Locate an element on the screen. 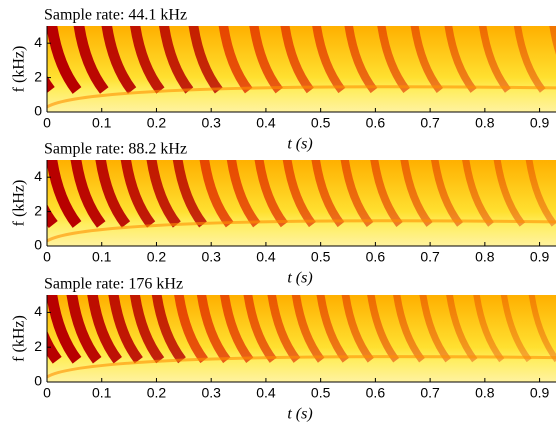 Image resolution: width=556 pixels, height=428 pixels. chart-title: Sample rate: 176 kHz is located at coordinates (113, 284).